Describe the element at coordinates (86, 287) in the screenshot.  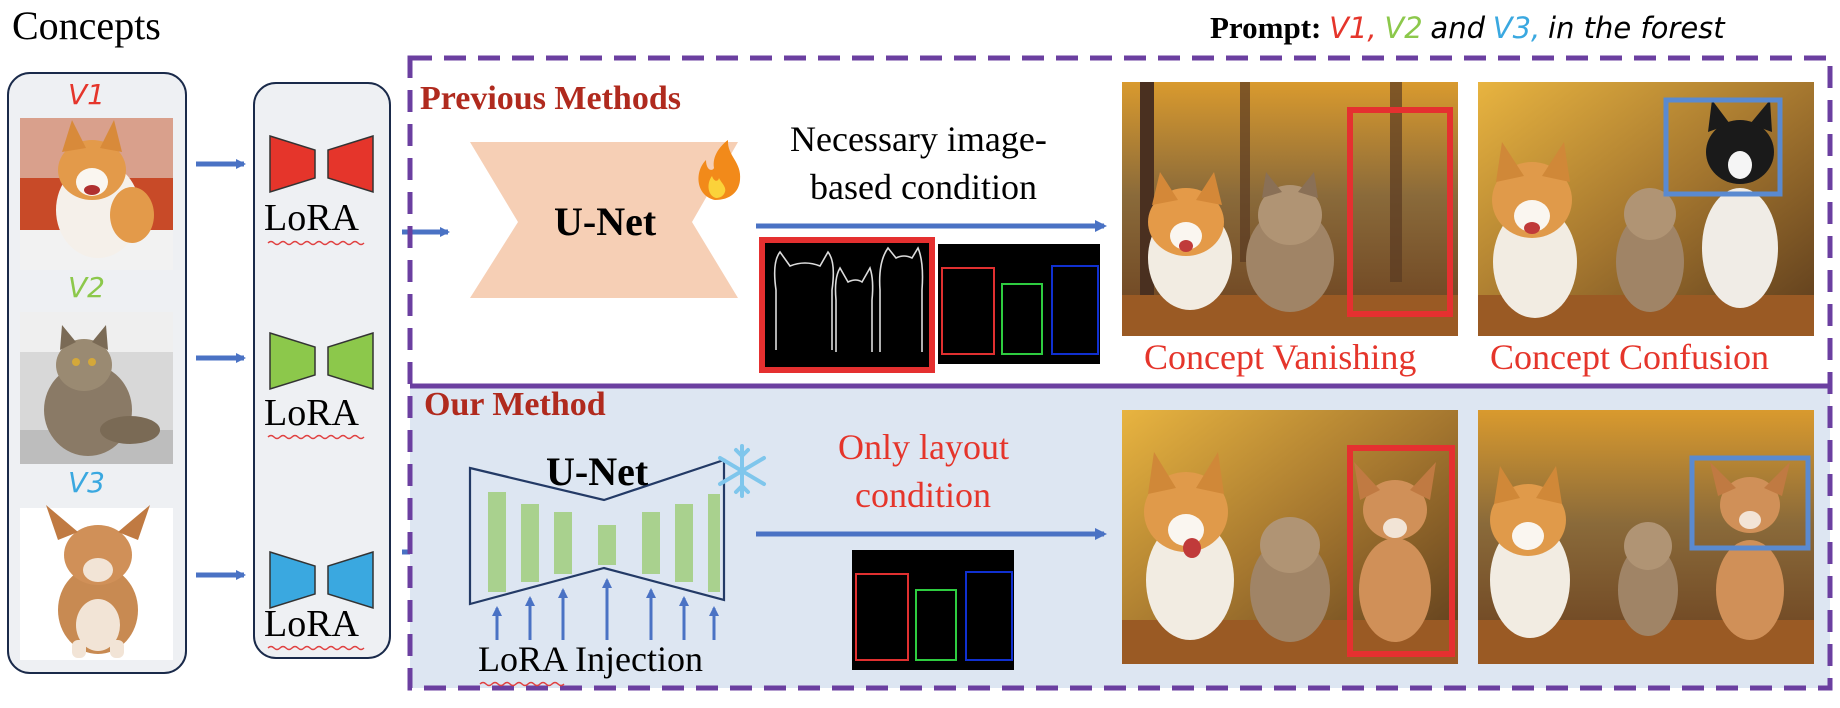
I see `concept-label-v2: V2` at that location.